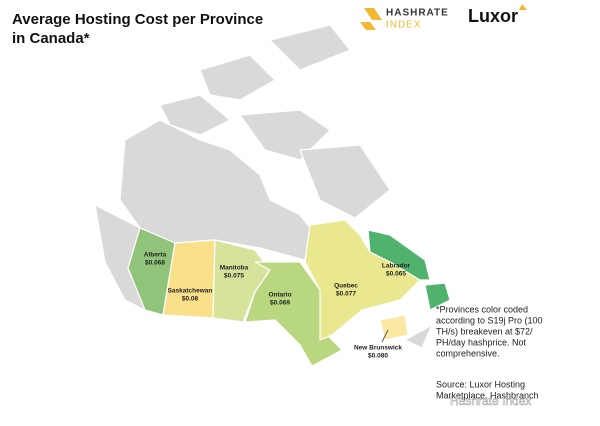 The width and height of the screenshot is (600, 426). What do you see at coordinates (481, 342) in the screenshot?
I see `note-line: PH/day hashprice. Not` at bounding box center [481, 342].